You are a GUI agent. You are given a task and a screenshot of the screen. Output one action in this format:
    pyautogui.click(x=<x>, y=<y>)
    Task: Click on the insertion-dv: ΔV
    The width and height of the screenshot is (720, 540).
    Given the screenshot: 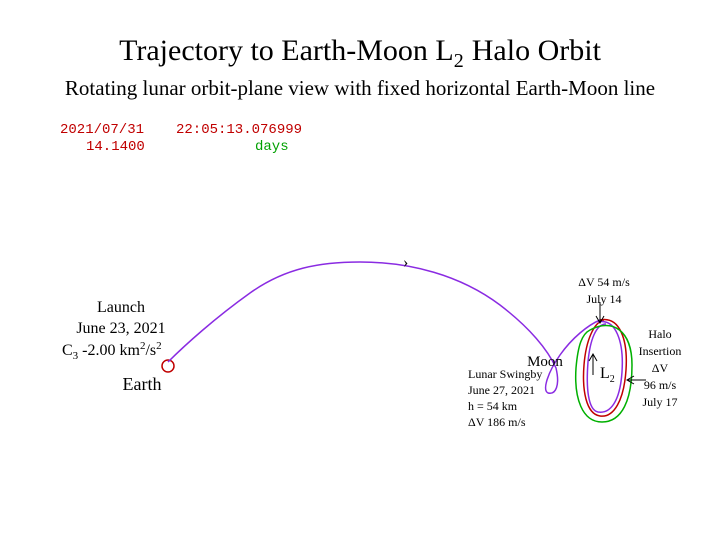 What is the action you would take?
    pyautogui.click(x=660, y=368)
    